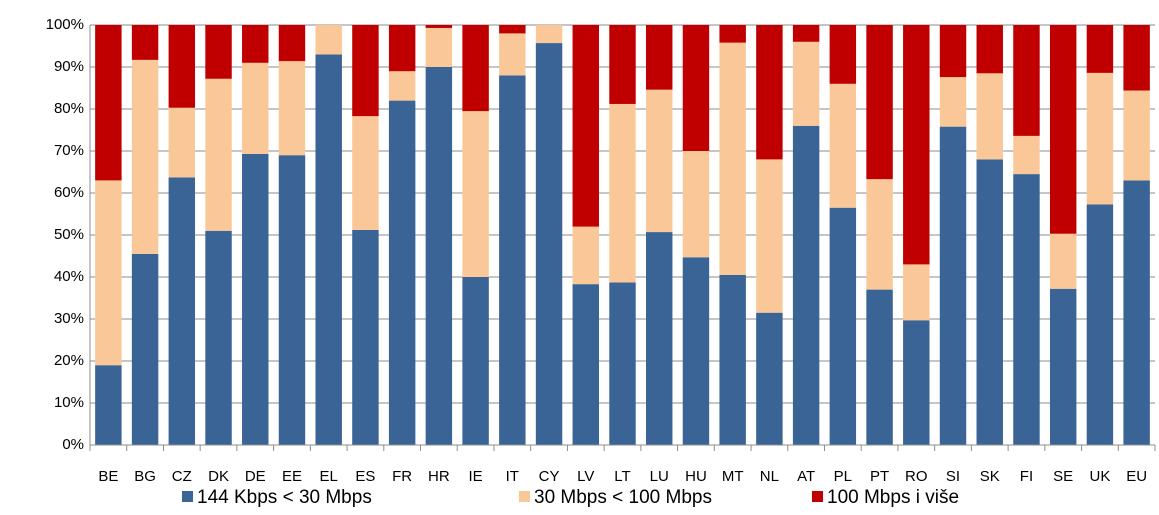 The width and height of the screenshot is (1159, 515). Describe the element at coordinates (512, 476) in the screenshot. I see `x-tick-label: IT` at that location.